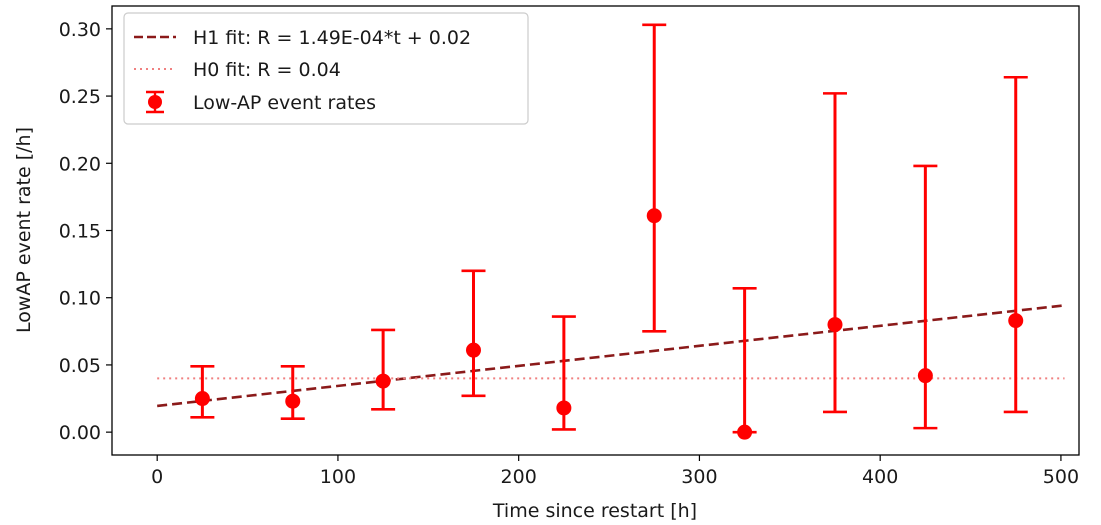  Describe the element at coordinates (880, 477) in the screenshot. I see `x-tick-label: 400` at that location.